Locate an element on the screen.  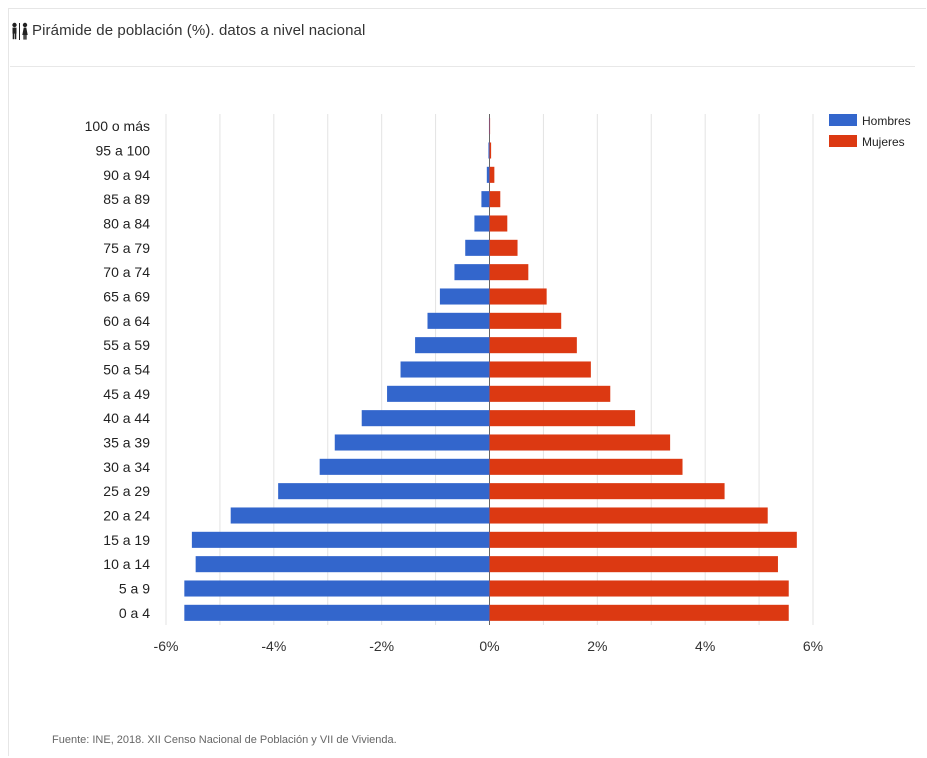
y-tick-label: 65 a 69 is located at coordinates (126, 297).